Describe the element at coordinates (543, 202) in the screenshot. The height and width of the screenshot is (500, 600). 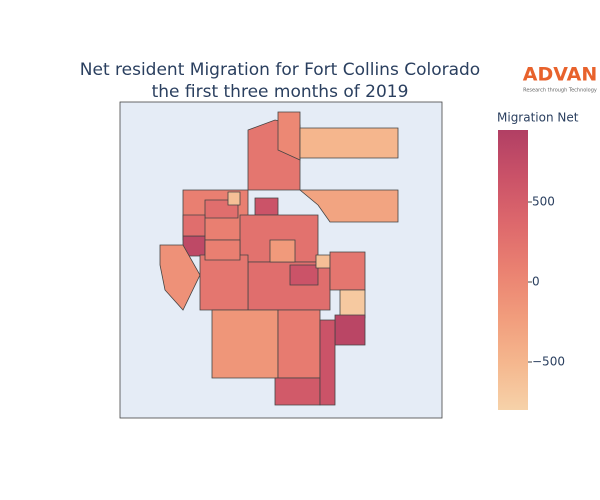
I see `colorbar-tick-label: 500` at that location.